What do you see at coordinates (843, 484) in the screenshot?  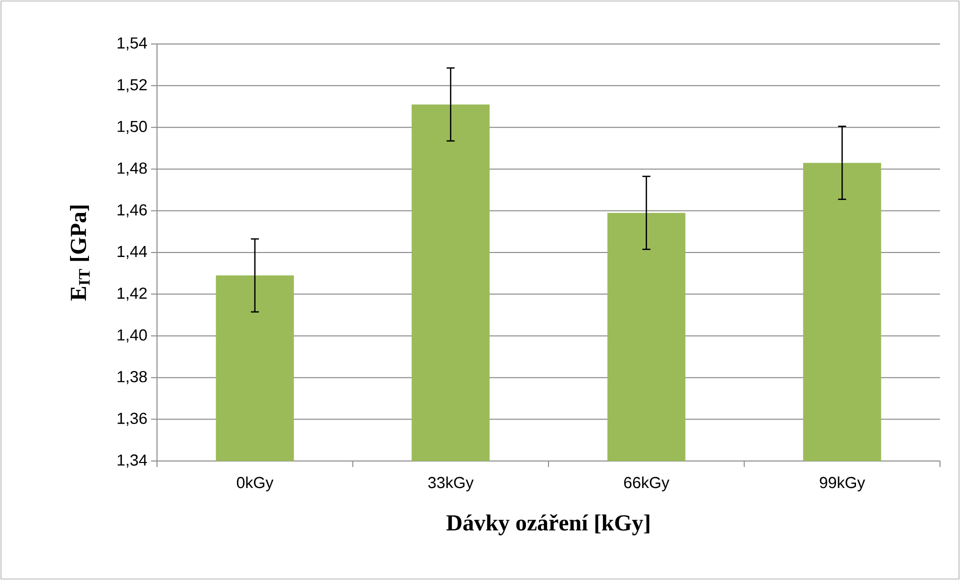 I see `x-tick-label: 99kGy` at bounding box center [843, 484].